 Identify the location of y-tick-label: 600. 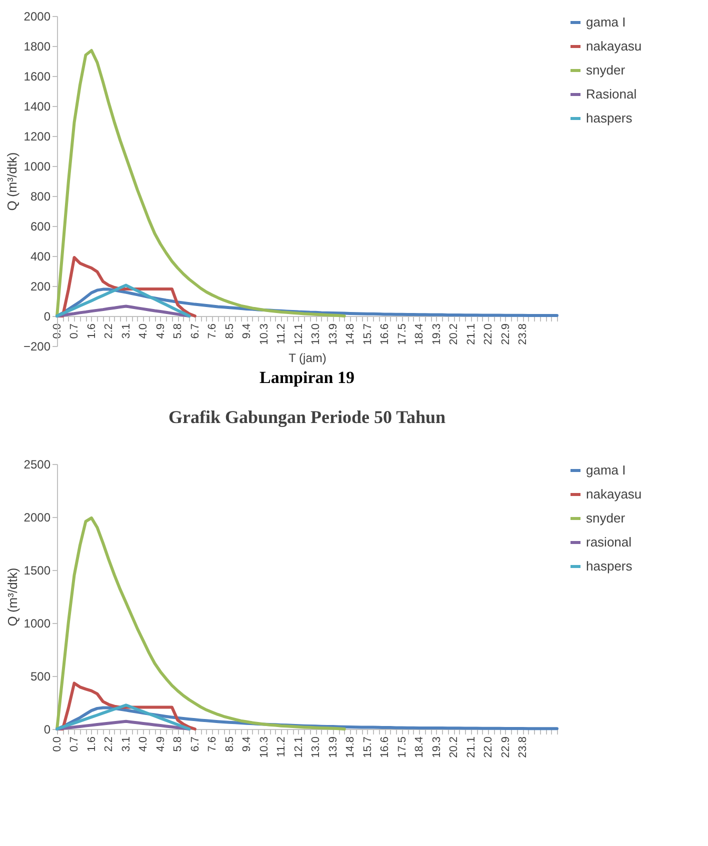
(40, 227).